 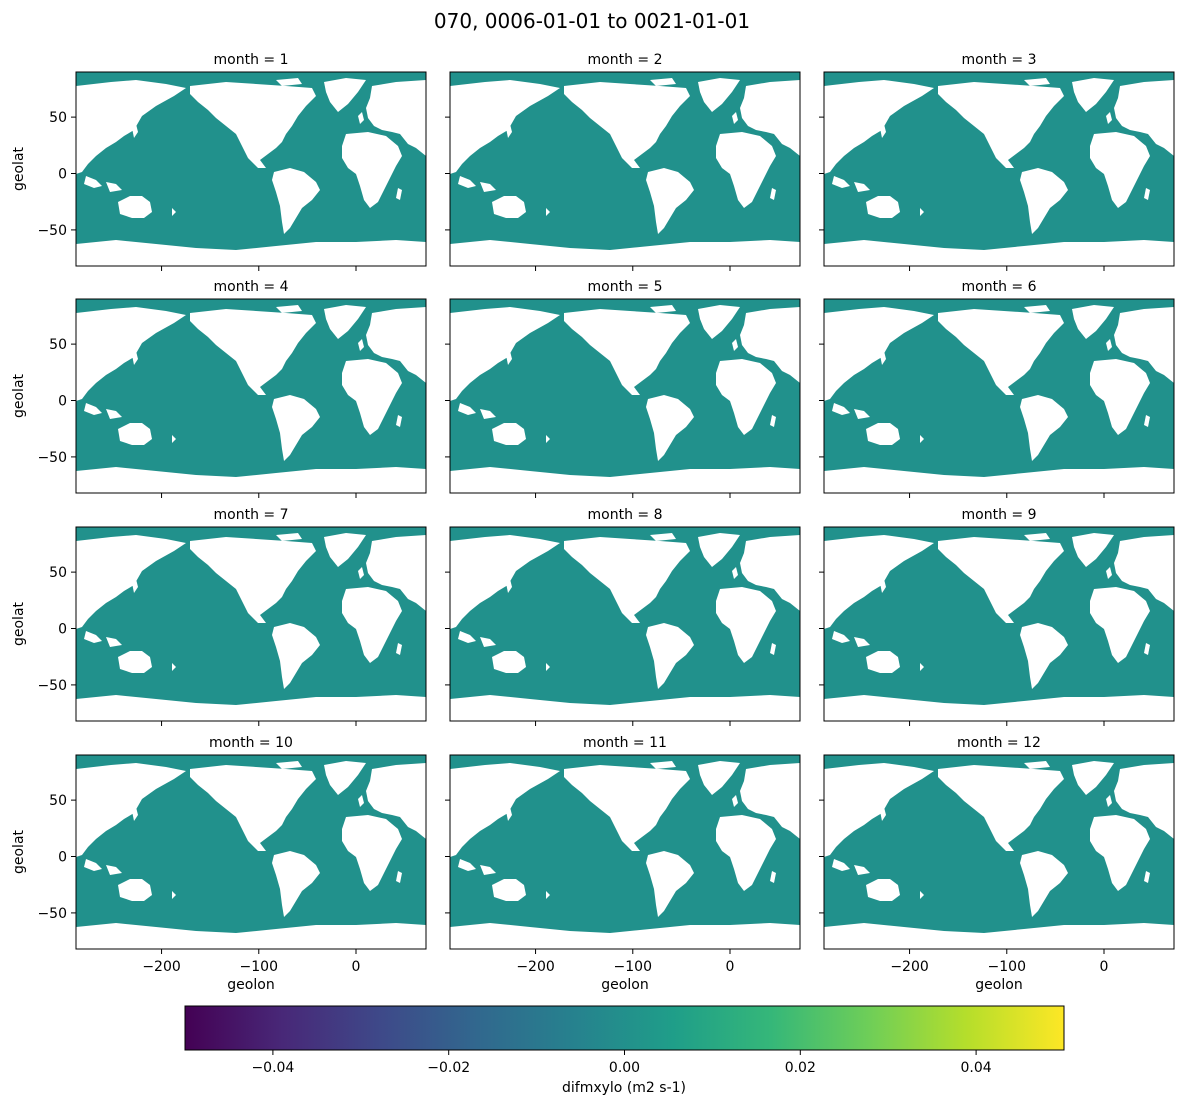 What do you see at coordinates (625, 515) in the screenshot?
I see `panel-title: month = 8` at bounding box center [625, 515].